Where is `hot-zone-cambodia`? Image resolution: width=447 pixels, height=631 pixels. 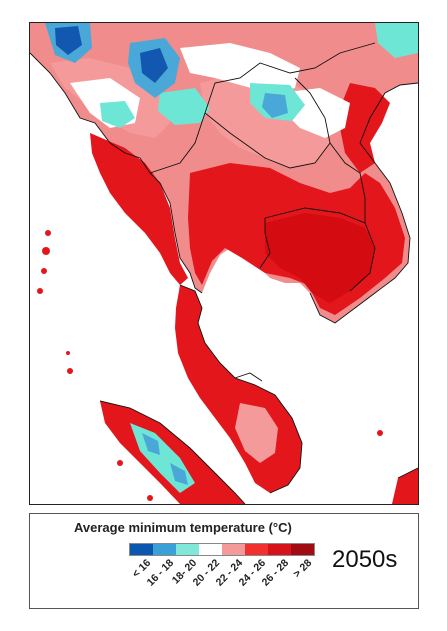
hot-zone-cambodia is located at coordinates (320, 258).